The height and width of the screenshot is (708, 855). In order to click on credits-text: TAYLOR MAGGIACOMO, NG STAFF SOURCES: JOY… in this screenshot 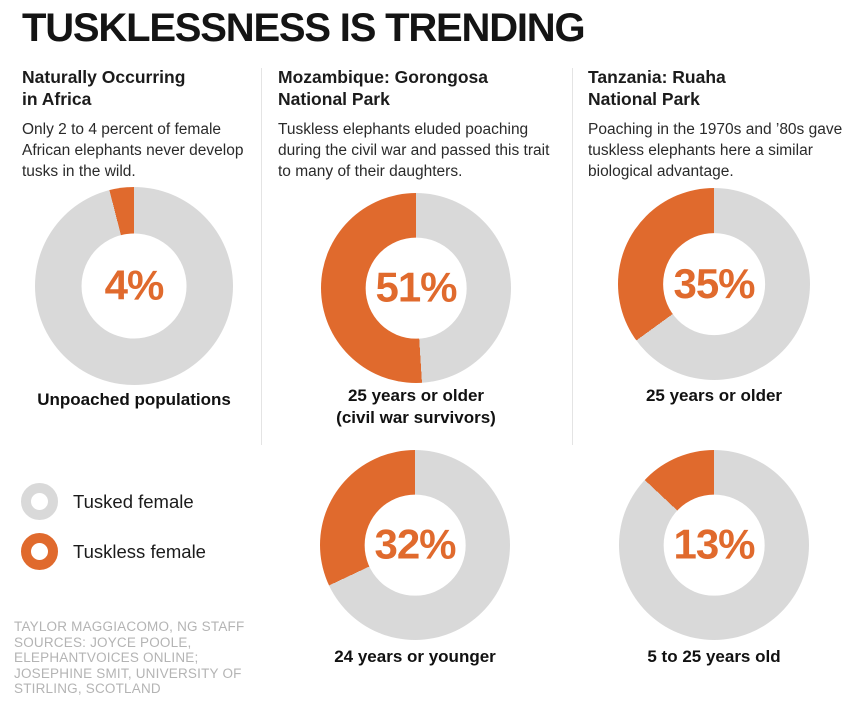, I will do `click(129, 657)`.